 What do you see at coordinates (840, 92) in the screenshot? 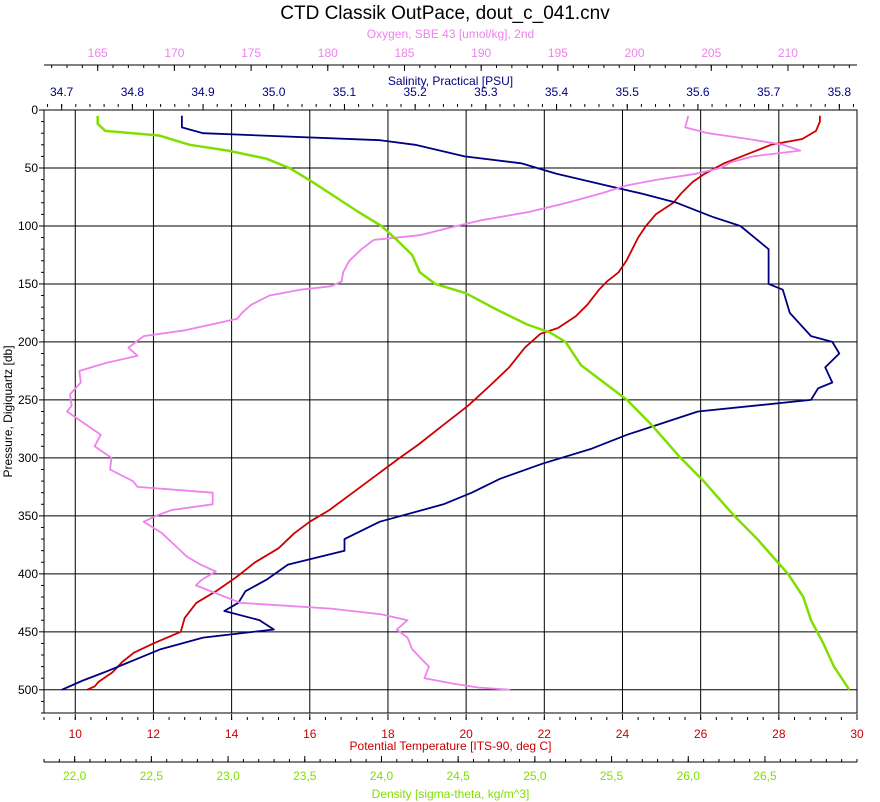
I see `x-tick-label: 35.8` at bounding box center [840, 92].